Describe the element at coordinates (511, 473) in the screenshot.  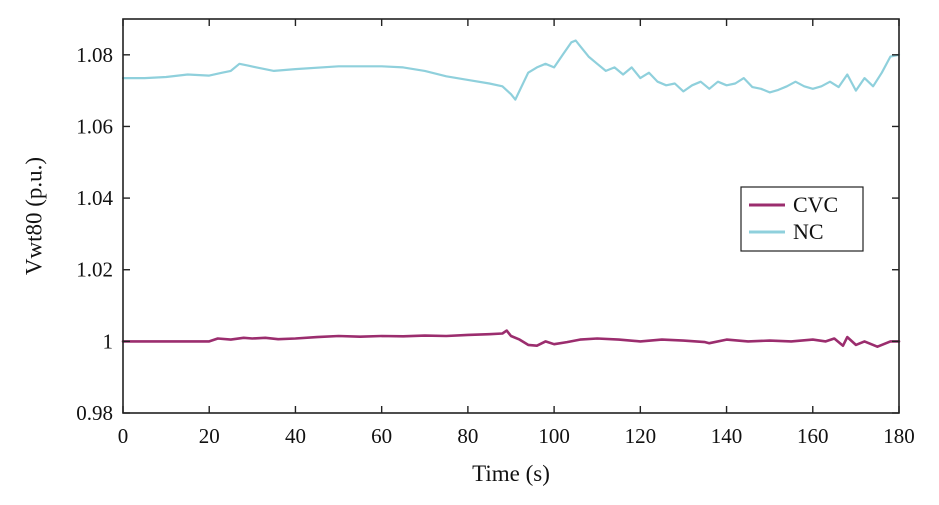
I see `x-axis-label: Time (s)` at that location.